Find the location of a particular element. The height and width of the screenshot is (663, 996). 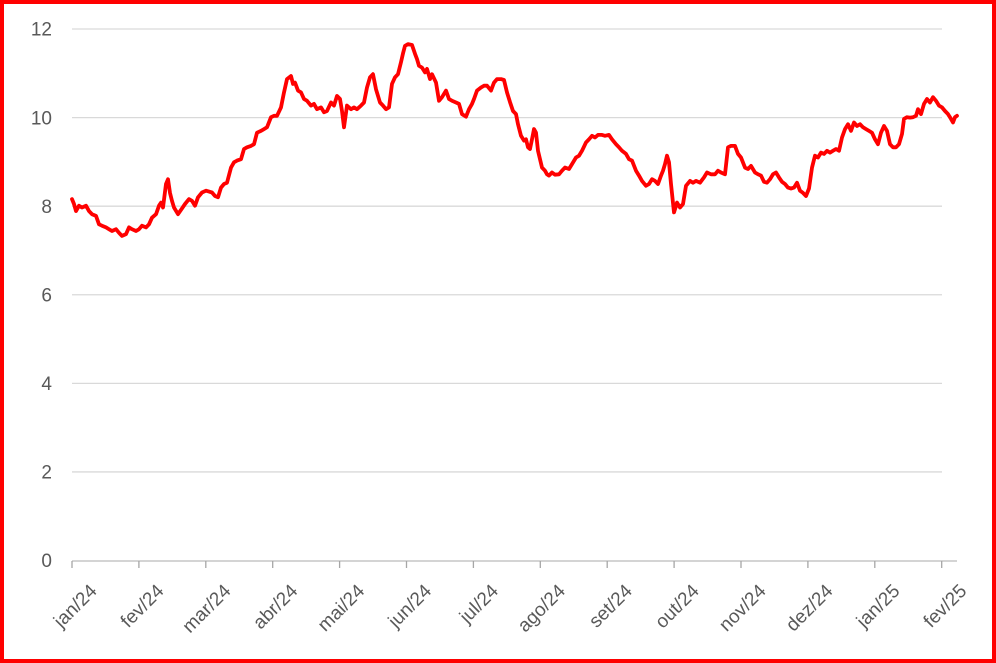

x-tick-label: dez/24 is located at coordinates (809, 607).